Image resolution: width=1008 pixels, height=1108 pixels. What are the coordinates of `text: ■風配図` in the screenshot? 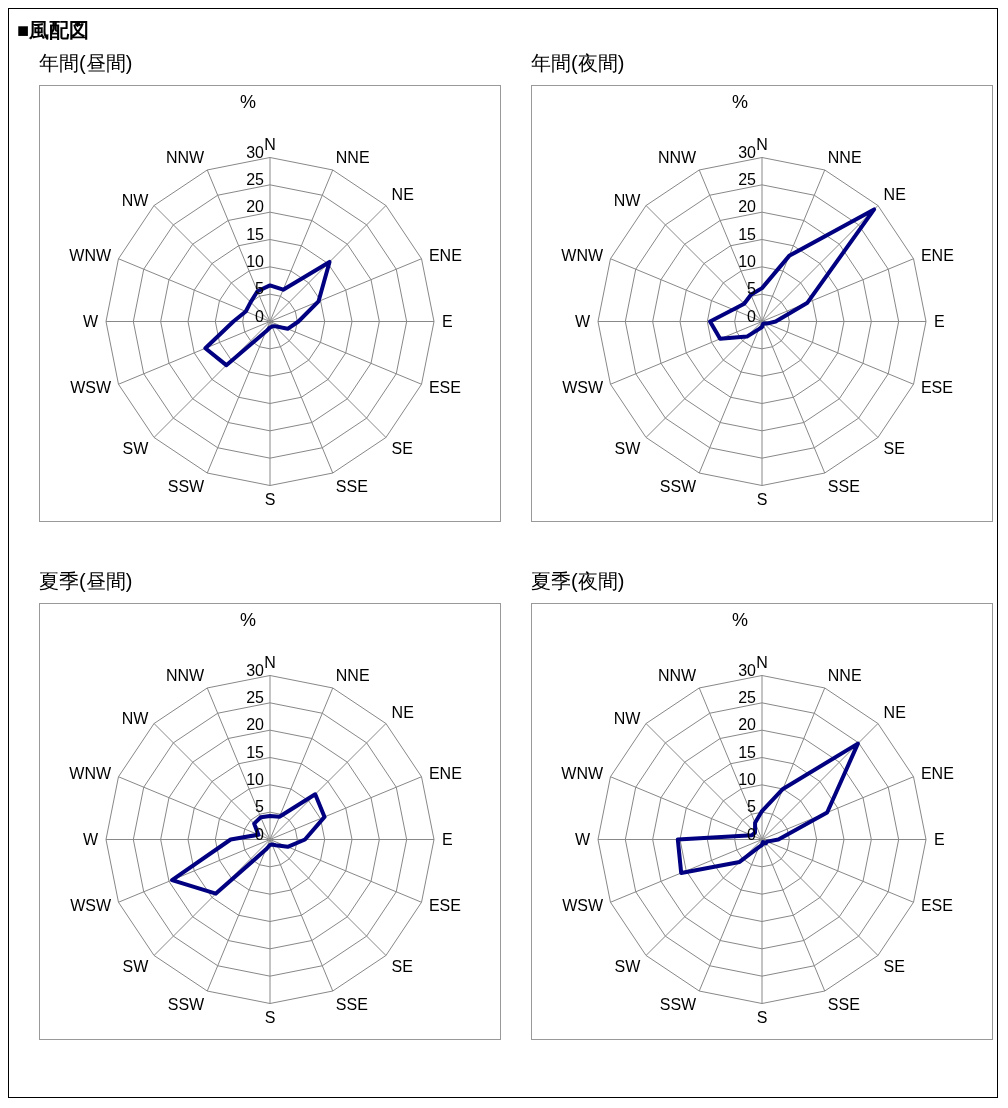 It's located at (54, 30).